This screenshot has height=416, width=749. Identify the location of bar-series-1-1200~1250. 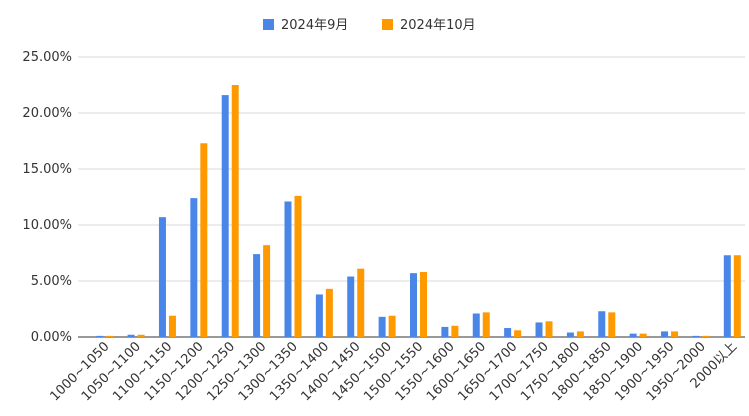
(225, 216).